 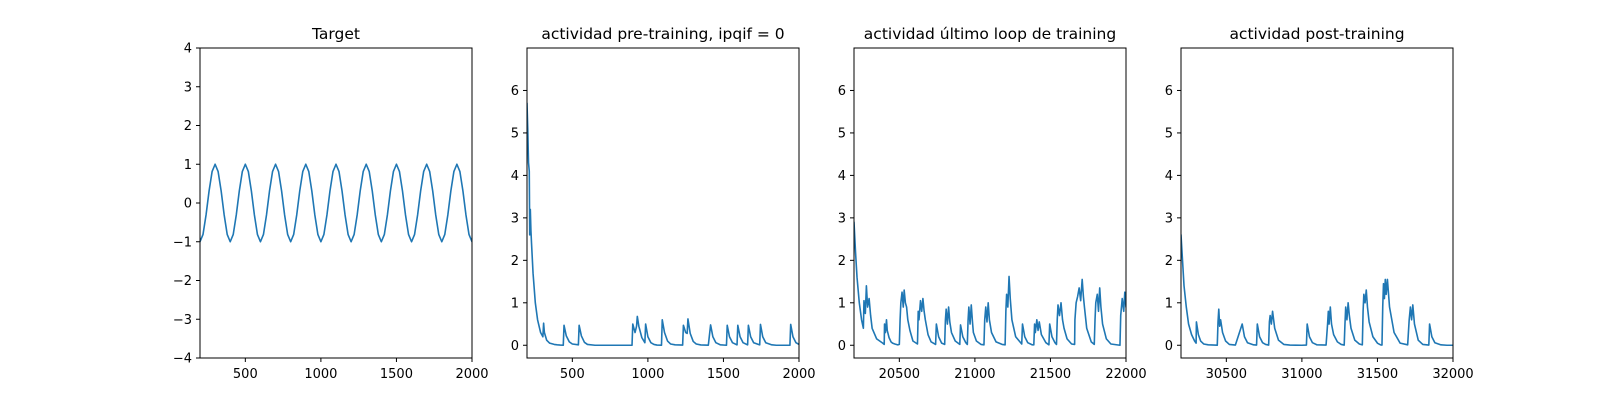 I want to click on y-tick-label: −3, so click(x=182, y=320).